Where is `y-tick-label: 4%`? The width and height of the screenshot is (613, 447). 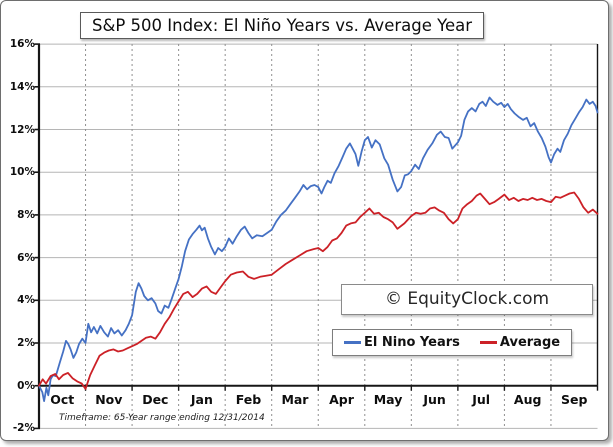 y-tick-label: 4% is located at coordinates (26, 300).